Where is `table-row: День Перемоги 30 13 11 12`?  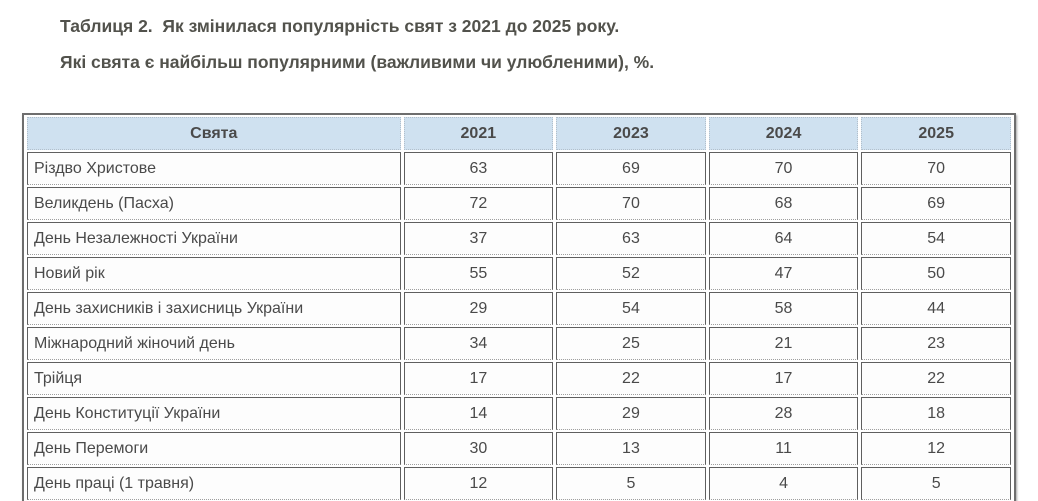
table-row: День Перемоги 30 13 11 12 is located at coordinates (519, 448).